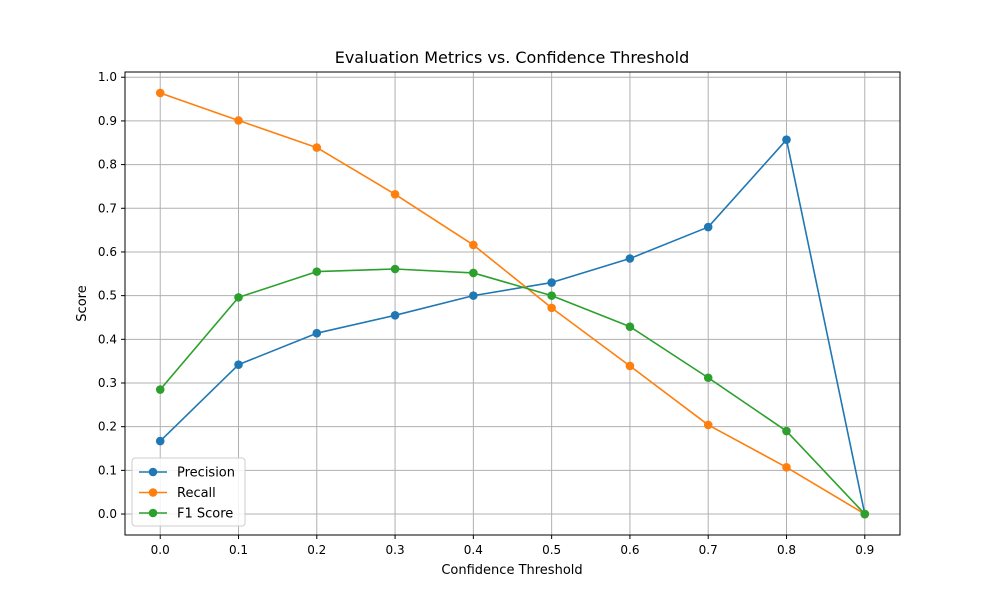  I want to click on legend-marker-precision, so click(153, 472).